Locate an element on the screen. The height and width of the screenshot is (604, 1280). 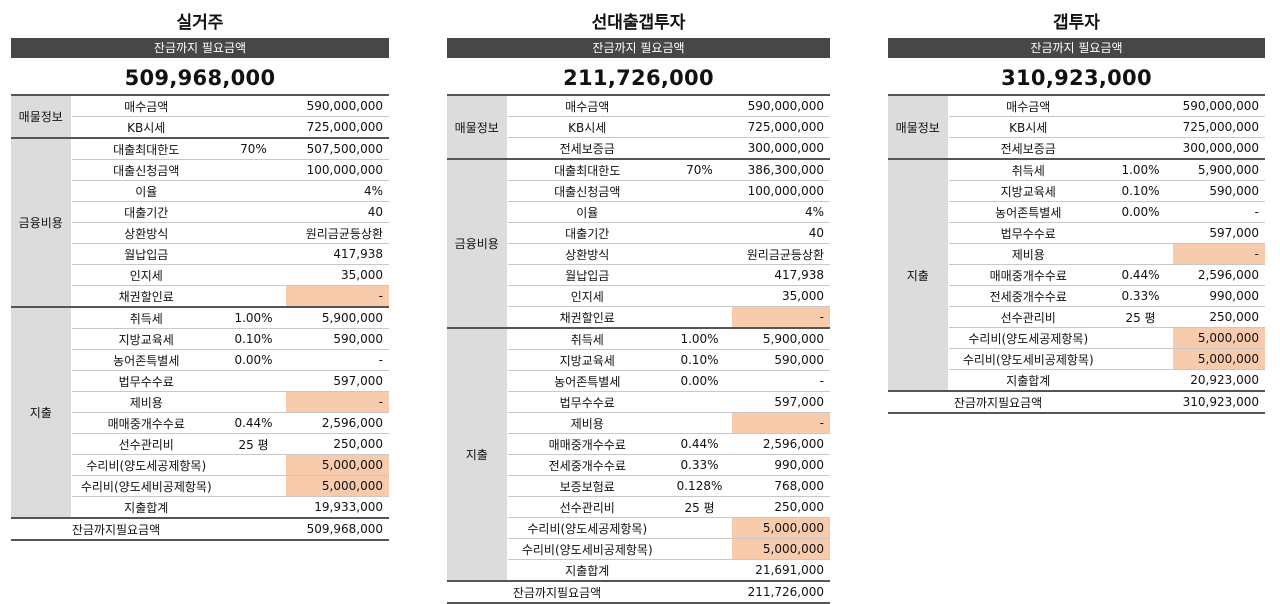
required-amount-total: 509,968,000 is located at coordinates (200, 78).